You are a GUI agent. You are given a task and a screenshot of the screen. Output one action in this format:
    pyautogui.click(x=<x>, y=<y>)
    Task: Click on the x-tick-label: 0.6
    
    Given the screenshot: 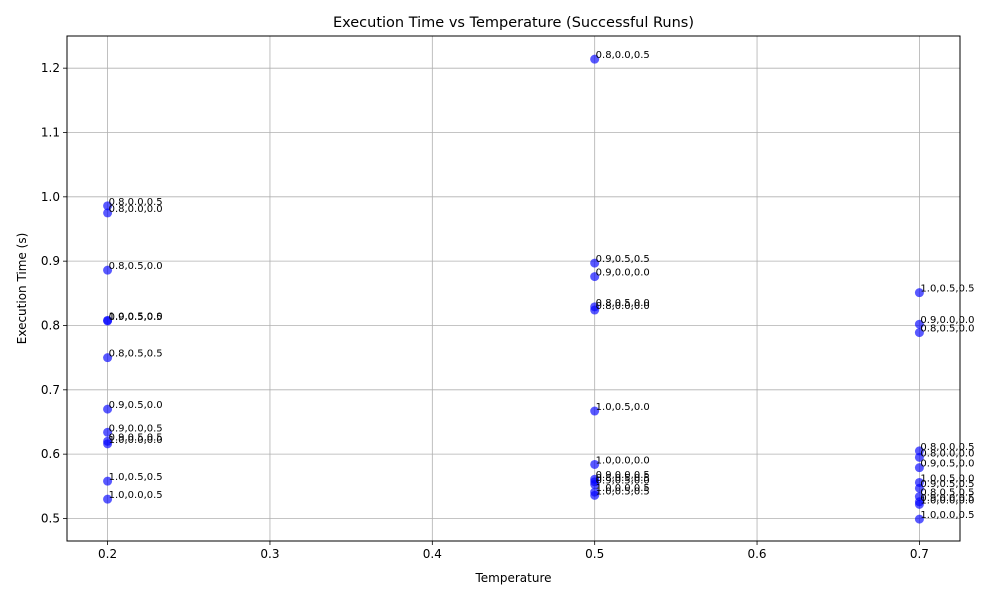 What is the action you would take?
    pyautogui.click(x=756, y=554)
    